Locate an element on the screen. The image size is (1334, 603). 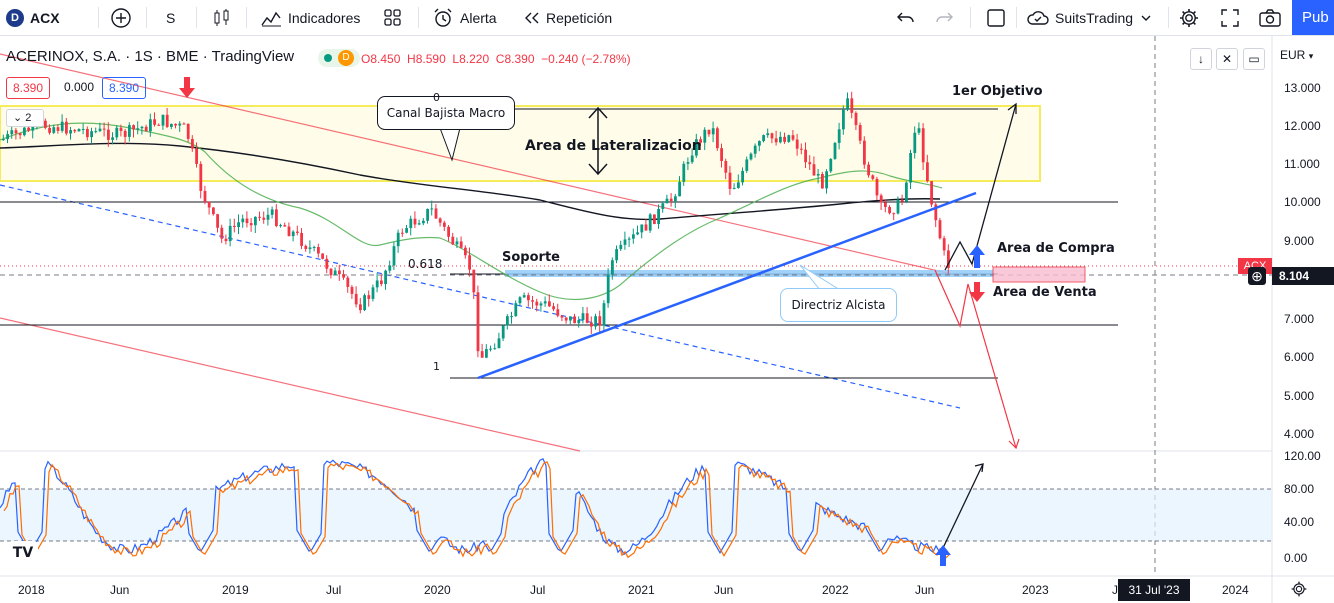
gear-icon is located at coordinates (1189, 18).